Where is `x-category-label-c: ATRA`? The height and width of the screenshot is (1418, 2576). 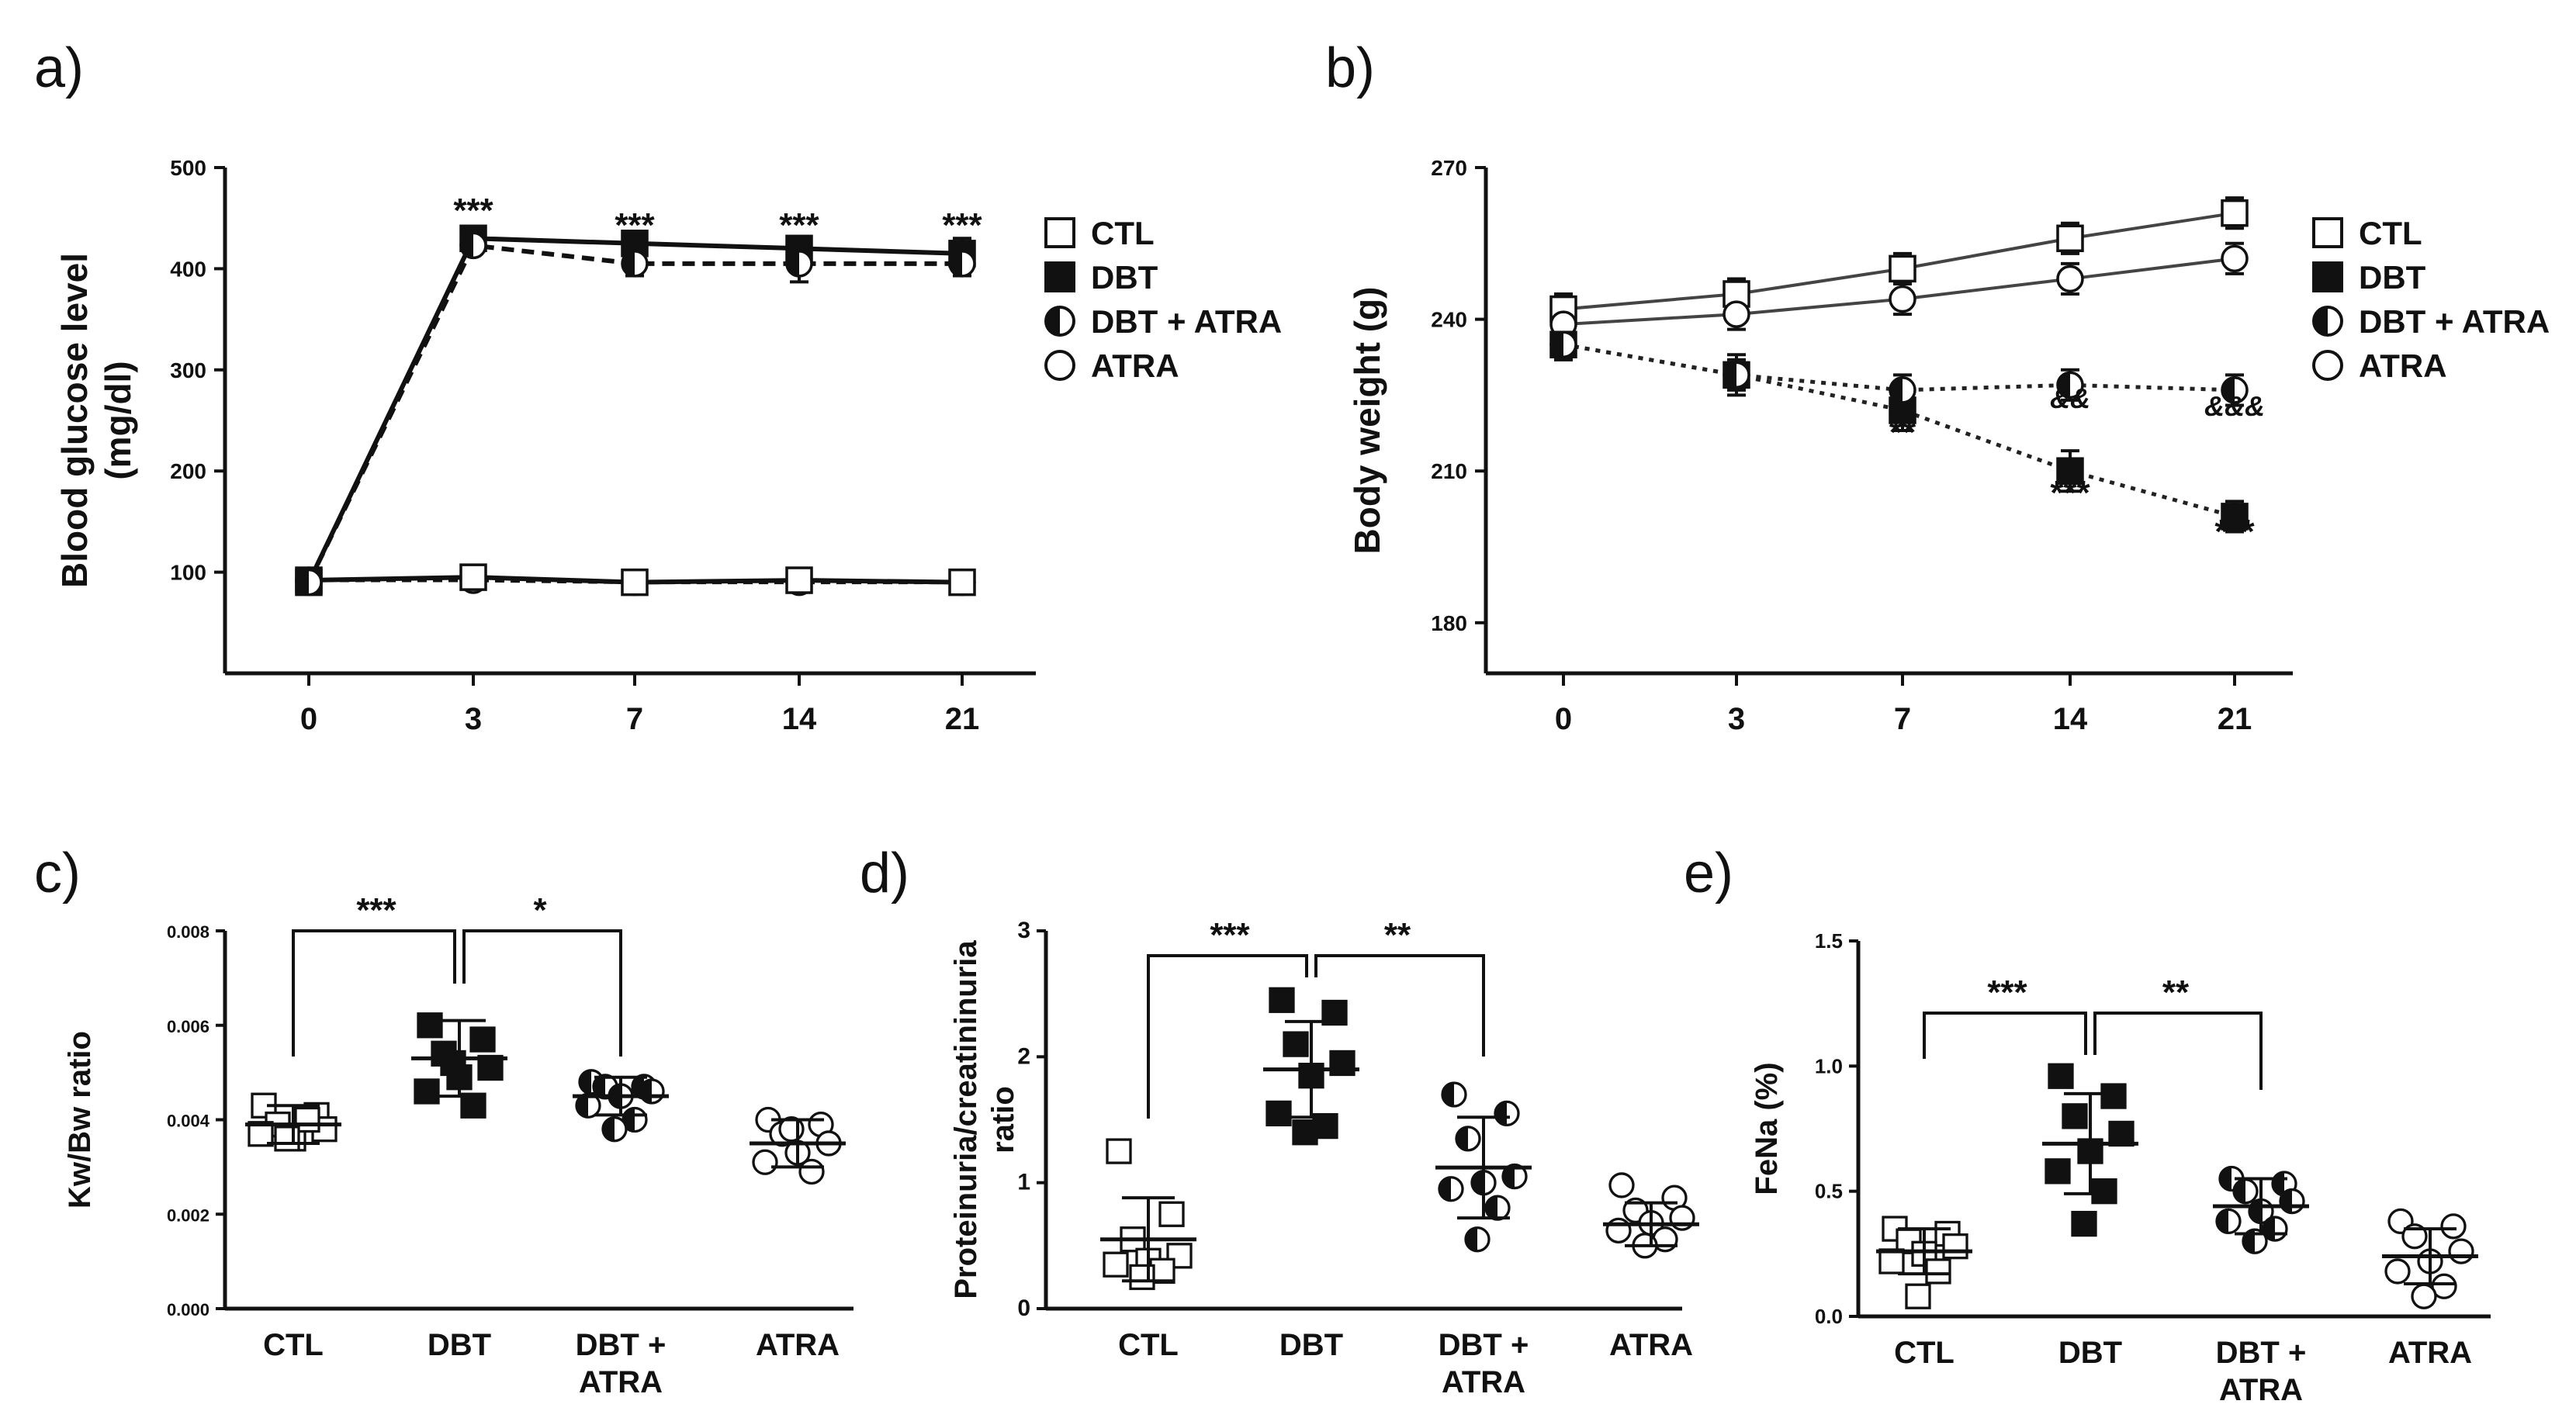
x-category-label-c: ATRA is located at coordinates (798, 1345).